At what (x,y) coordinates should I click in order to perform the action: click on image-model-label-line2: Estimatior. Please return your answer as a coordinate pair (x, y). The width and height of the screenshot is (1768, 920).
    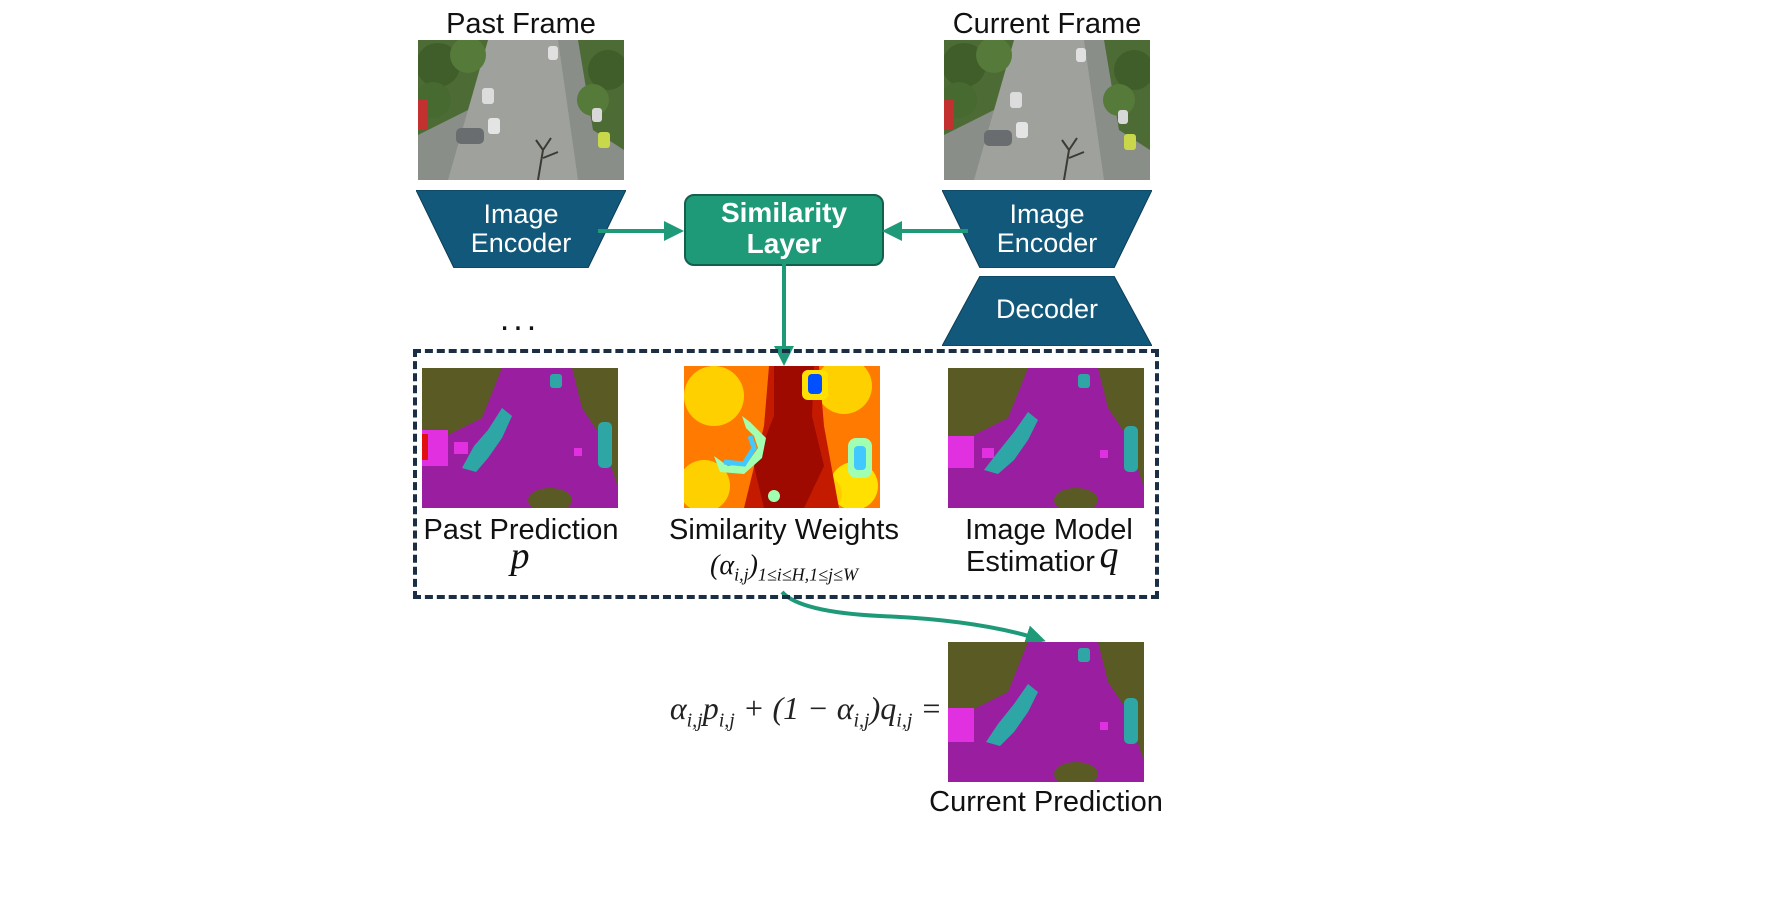
    Looking at the image, I should click on (1030, 562).